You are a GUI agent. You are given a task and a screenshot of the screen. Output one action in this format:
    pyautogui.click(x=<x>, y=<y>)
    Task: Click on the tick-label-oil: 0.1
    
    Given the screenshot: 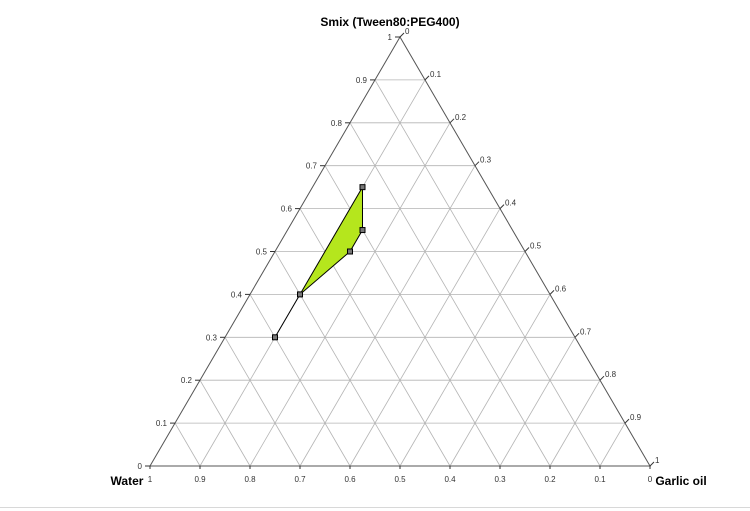 What is the action you would take?
    pyautogui.click(x=436, y=74)
    